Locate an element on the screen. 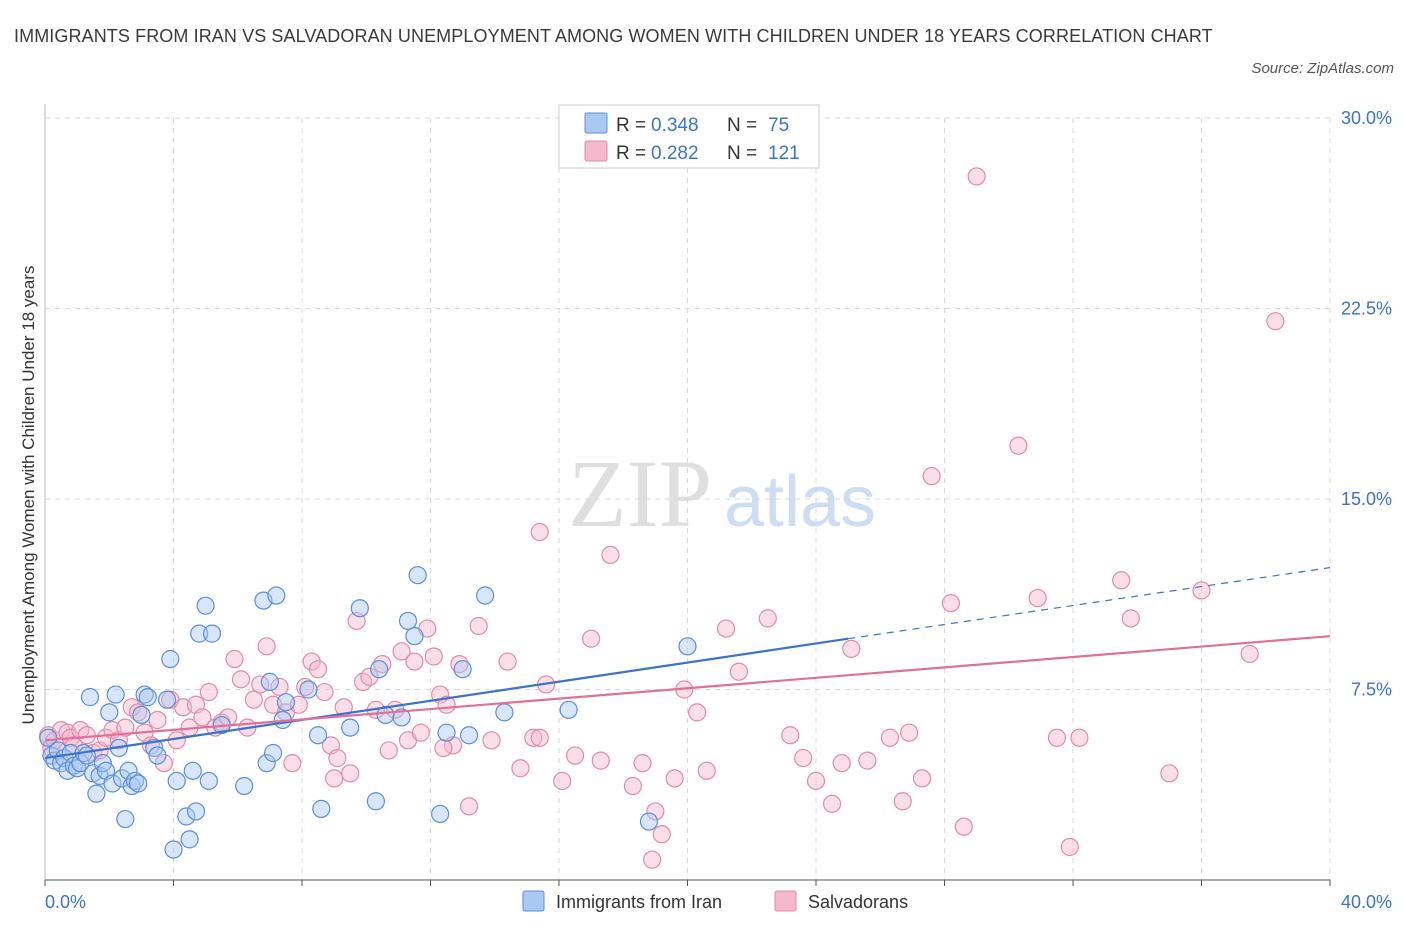 This screenshot has width=1406, height=930. legend-r-value: 0.282 is located at coordinates (675, 153).